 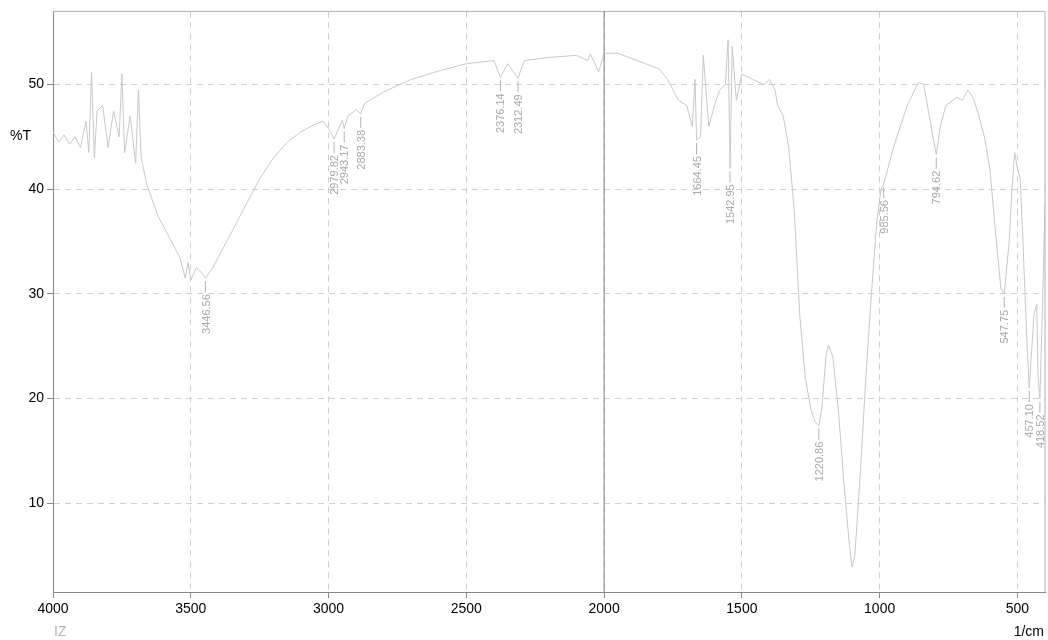 What do you see at coordinates (518, 114) in the screenshot?
I see `annotation: 2312.49` at bounding box center [518, 114].